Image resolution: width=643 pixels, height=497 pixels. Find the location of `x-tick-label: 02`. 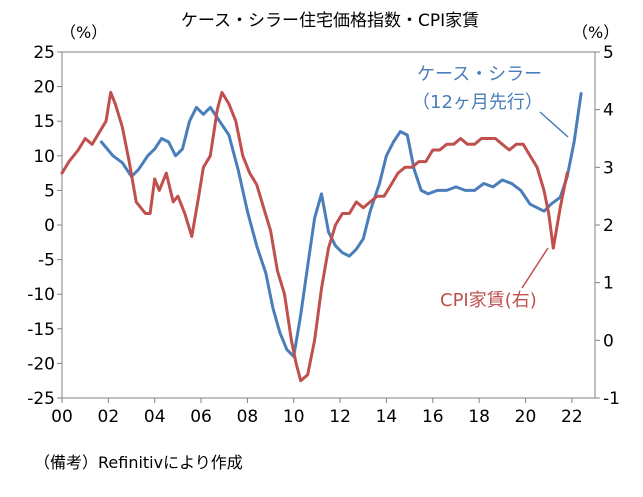

x-tick-label: 02 is located at coordinates (109, 417).